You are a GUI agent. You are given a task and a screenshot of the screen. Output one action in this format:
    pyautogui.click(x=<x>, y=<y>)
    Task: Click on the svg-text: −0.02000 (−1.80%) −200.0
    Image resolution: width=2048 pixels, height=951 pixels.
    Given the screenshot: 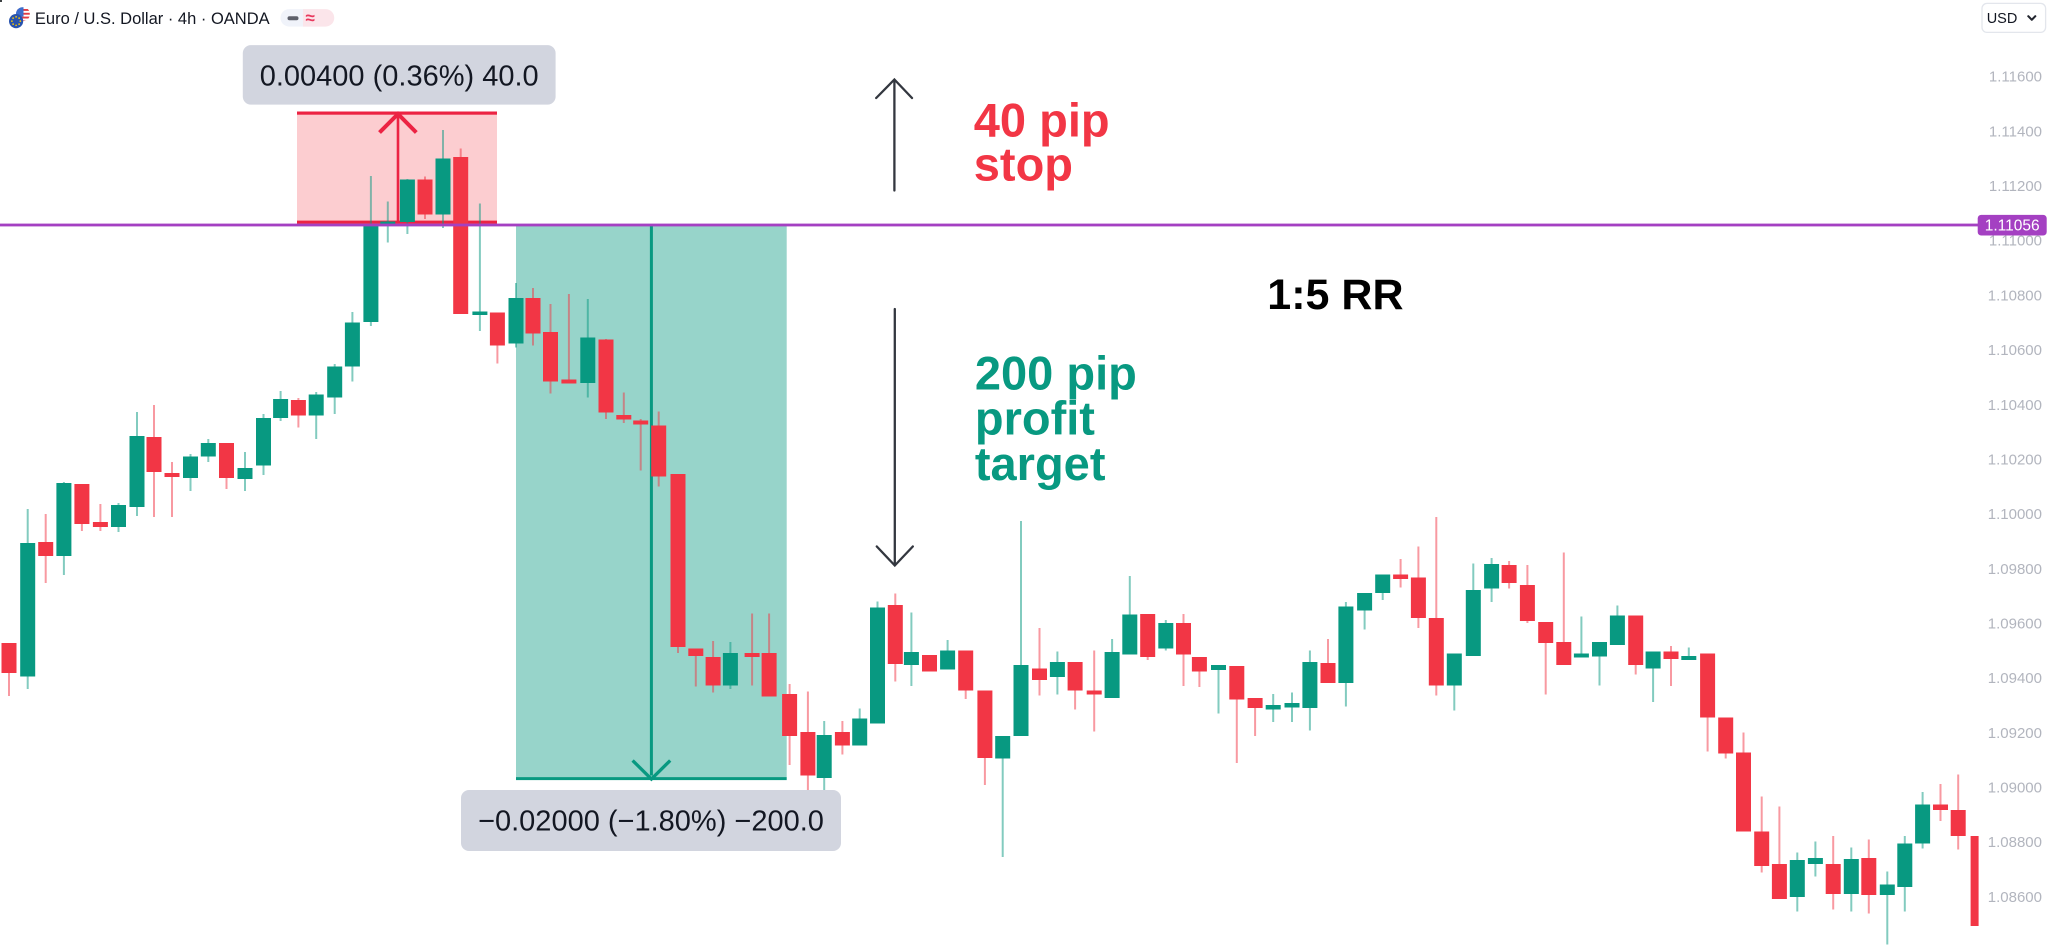 What is the action you would take?
    pyautogui.click(x=651, y=822)
    